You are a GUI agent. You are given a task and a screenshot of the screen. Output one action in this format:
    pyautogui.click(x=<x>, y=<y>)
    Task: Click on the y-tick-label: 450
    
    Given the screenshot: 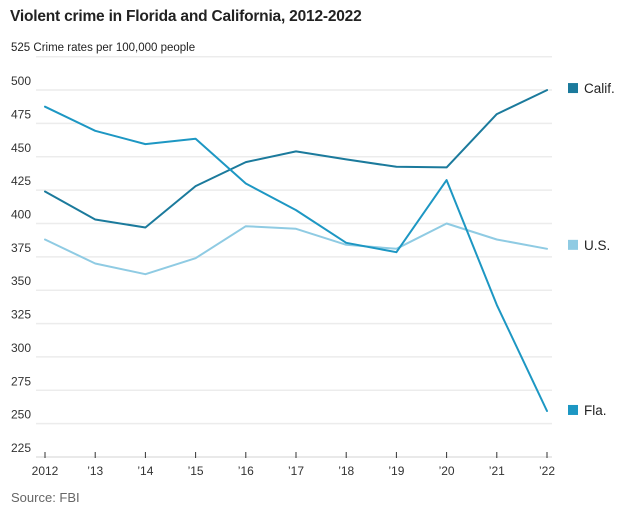 What is the action you would take?
    pyautogui.click(x=21, y=148)
    